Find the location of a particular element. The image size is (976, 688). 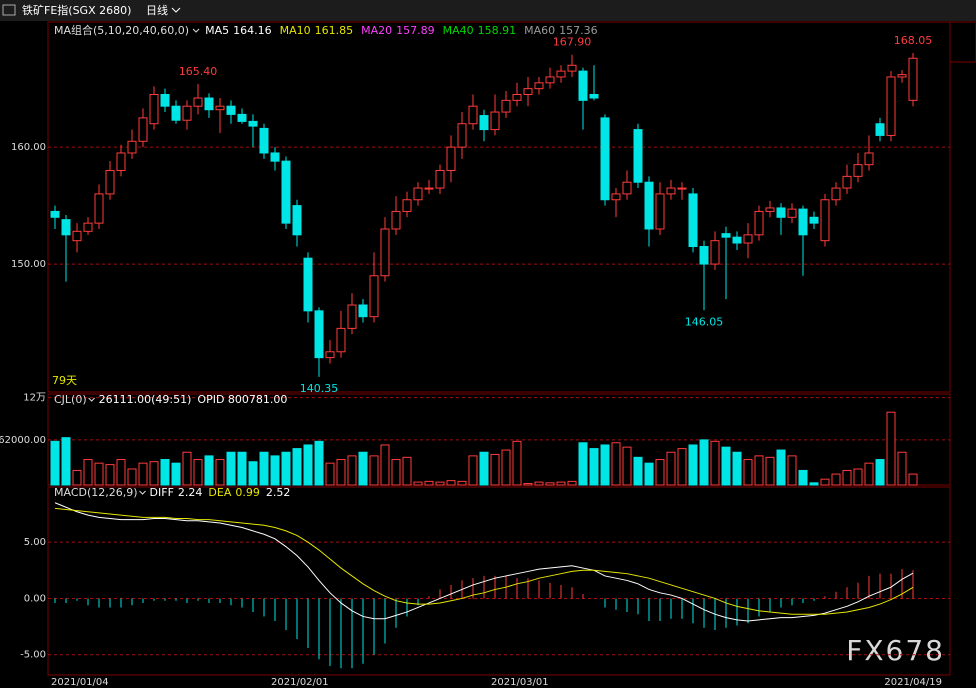

volume-info: 26111.00(49:51) is located at coordinates (145, 399).